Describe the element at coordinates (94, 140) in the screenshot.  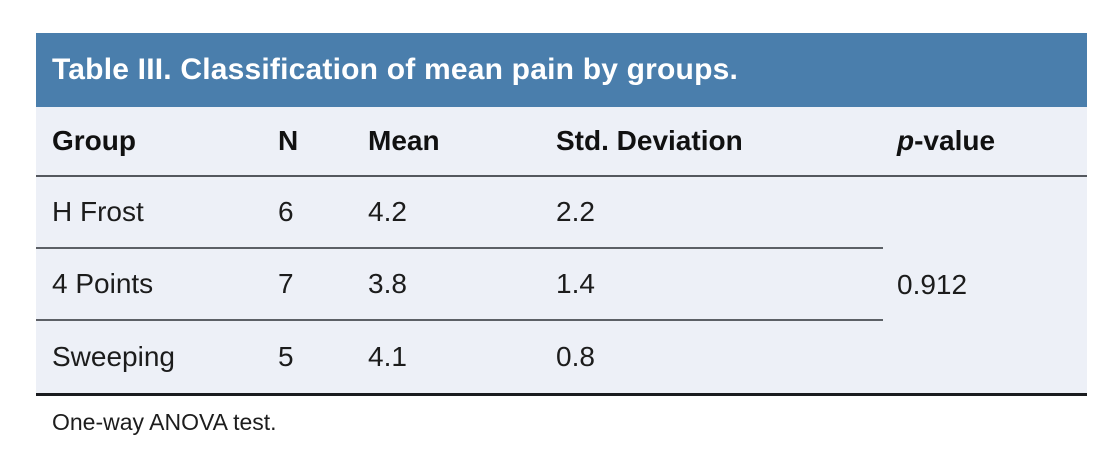
I see `column-header-group: Group` at that location.